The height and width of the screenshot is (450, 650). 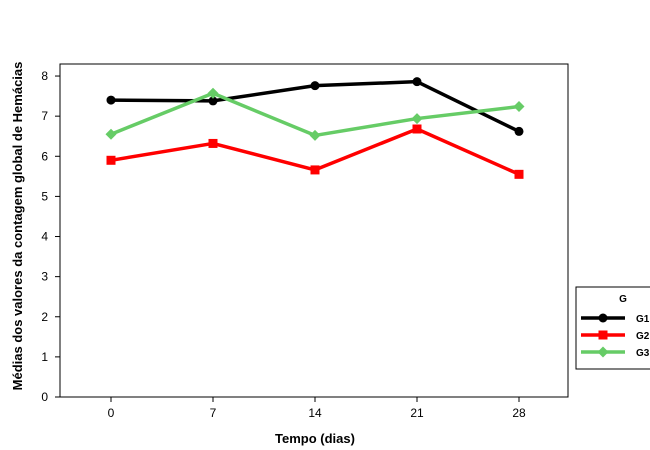 What do you see at coordinates (44, 76) in the screenshot?
I see `y-tick-label: 8` at bounding box center [44, 76].